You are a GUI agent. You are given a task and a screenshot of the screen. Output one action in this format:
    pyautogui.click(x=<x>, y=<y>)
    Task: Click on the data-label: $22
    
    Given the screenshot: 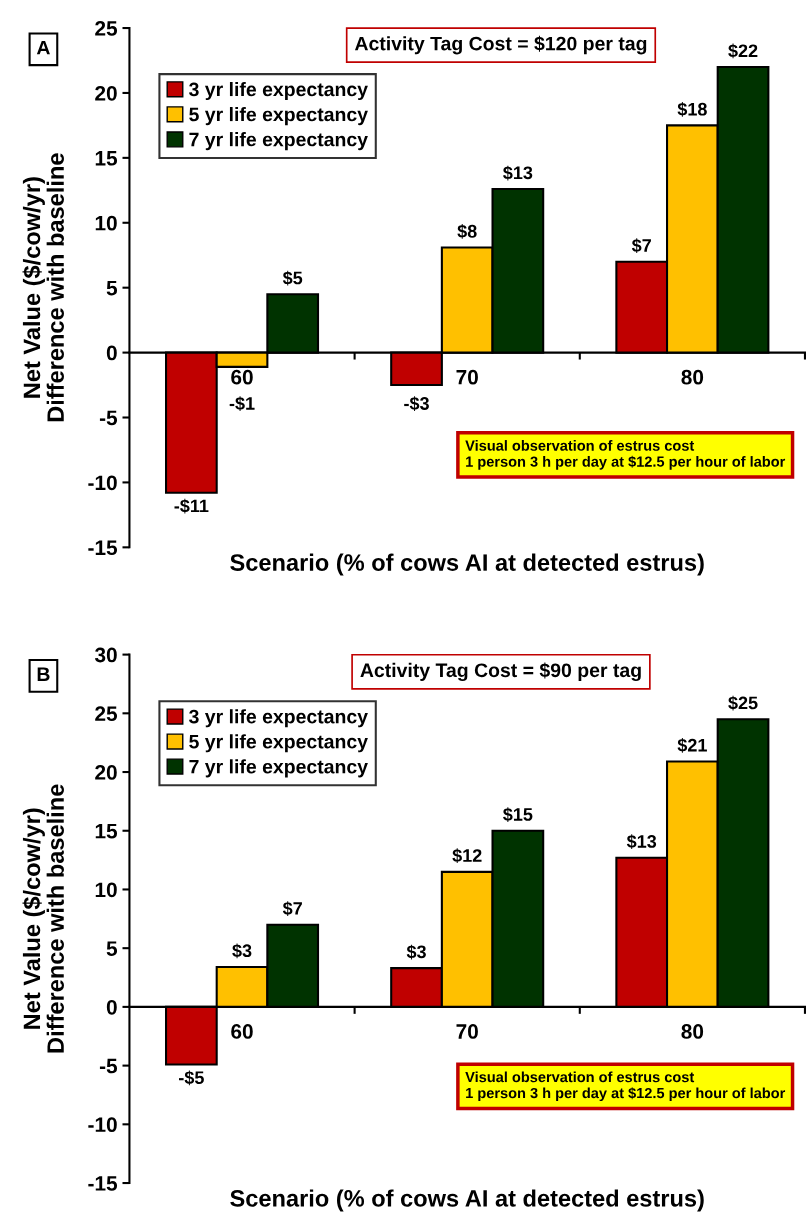 What is the action you would take?
    pyautogui.click(x=743, y=51)
    